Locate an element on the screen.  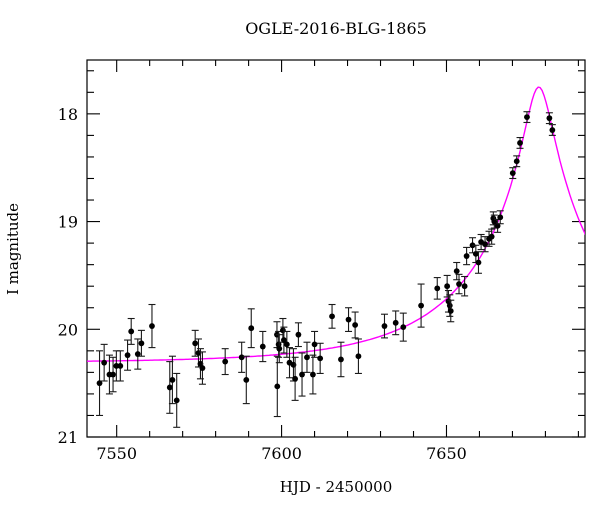
y-axis-tick-labels: 18 19 20 21 is located at coordinates (68, 276).